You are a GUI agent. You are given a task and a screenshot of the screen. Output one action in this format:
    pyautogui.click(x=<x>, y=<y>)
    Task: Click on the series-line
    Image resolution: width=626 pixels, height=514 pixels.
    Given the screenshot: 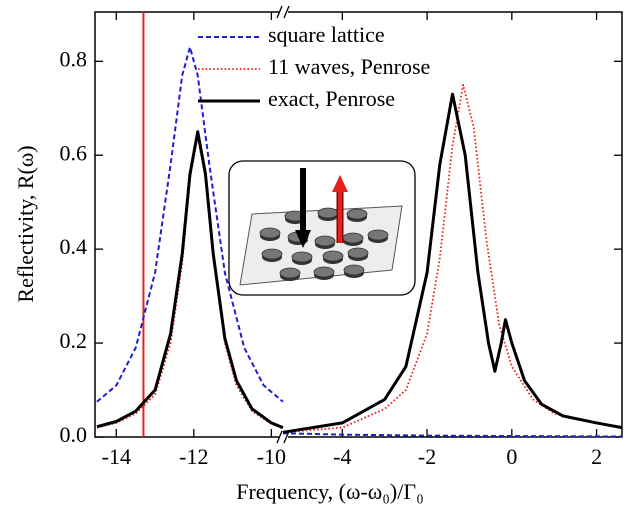 What is the action you would take?
    pyautogui.click(x=452, y=435)
    